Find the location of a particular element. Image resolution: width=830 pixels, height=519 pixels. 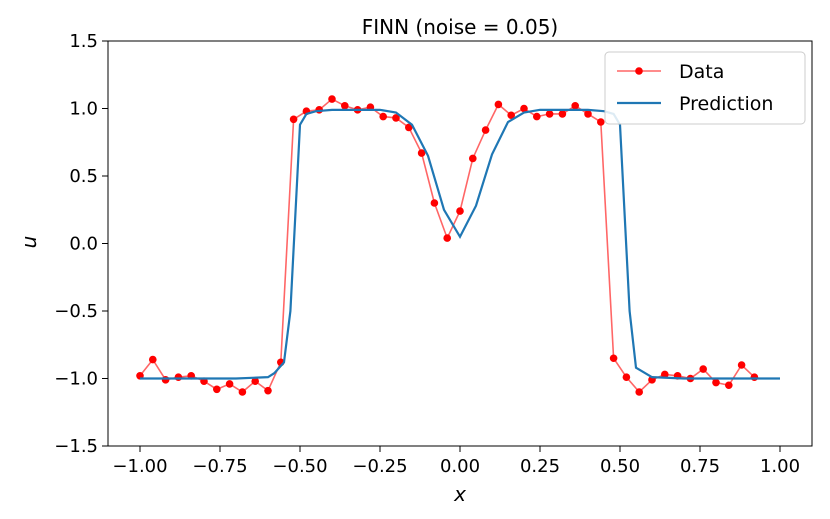

x-axis-label: x is located at coordinates (459, 494).